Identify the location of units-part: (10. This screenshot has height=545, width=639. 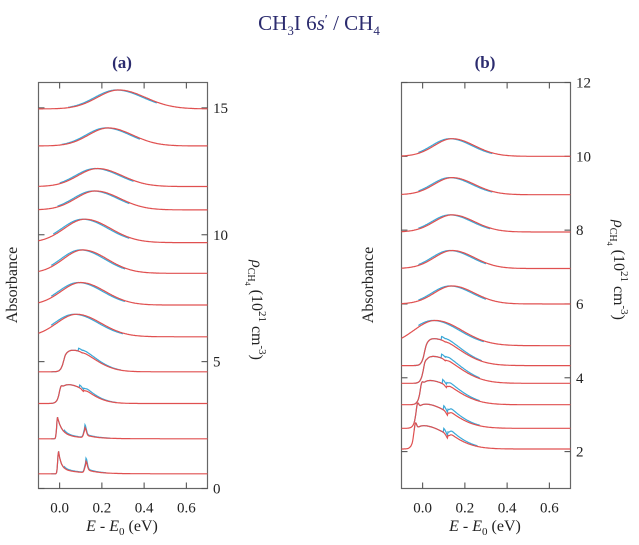
(256, 298).